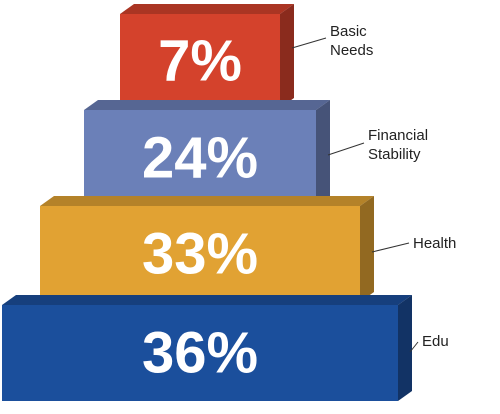 The width and height of the screenshot is (500, 414). I want to click on value-label: 36%, so click(200, 352).